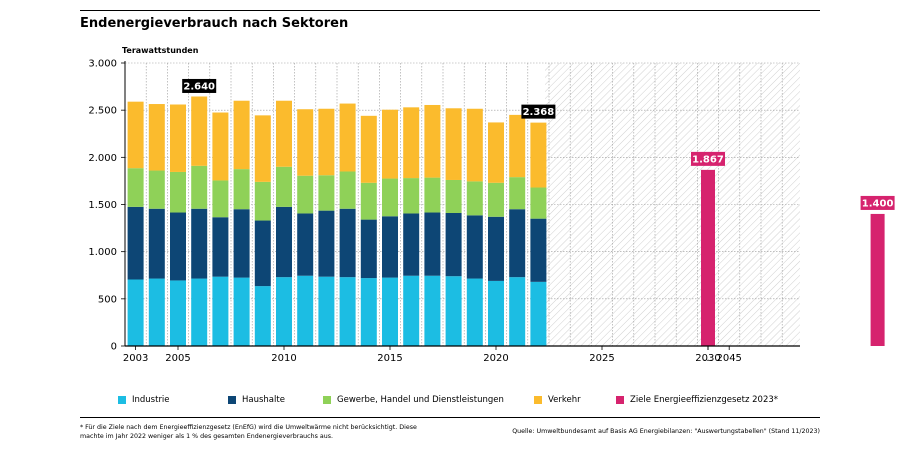  What do you see at coordinates (156, 189) in the screenshot?
I see `bar-gewerbe-2004` at bounding box center [156, 189].